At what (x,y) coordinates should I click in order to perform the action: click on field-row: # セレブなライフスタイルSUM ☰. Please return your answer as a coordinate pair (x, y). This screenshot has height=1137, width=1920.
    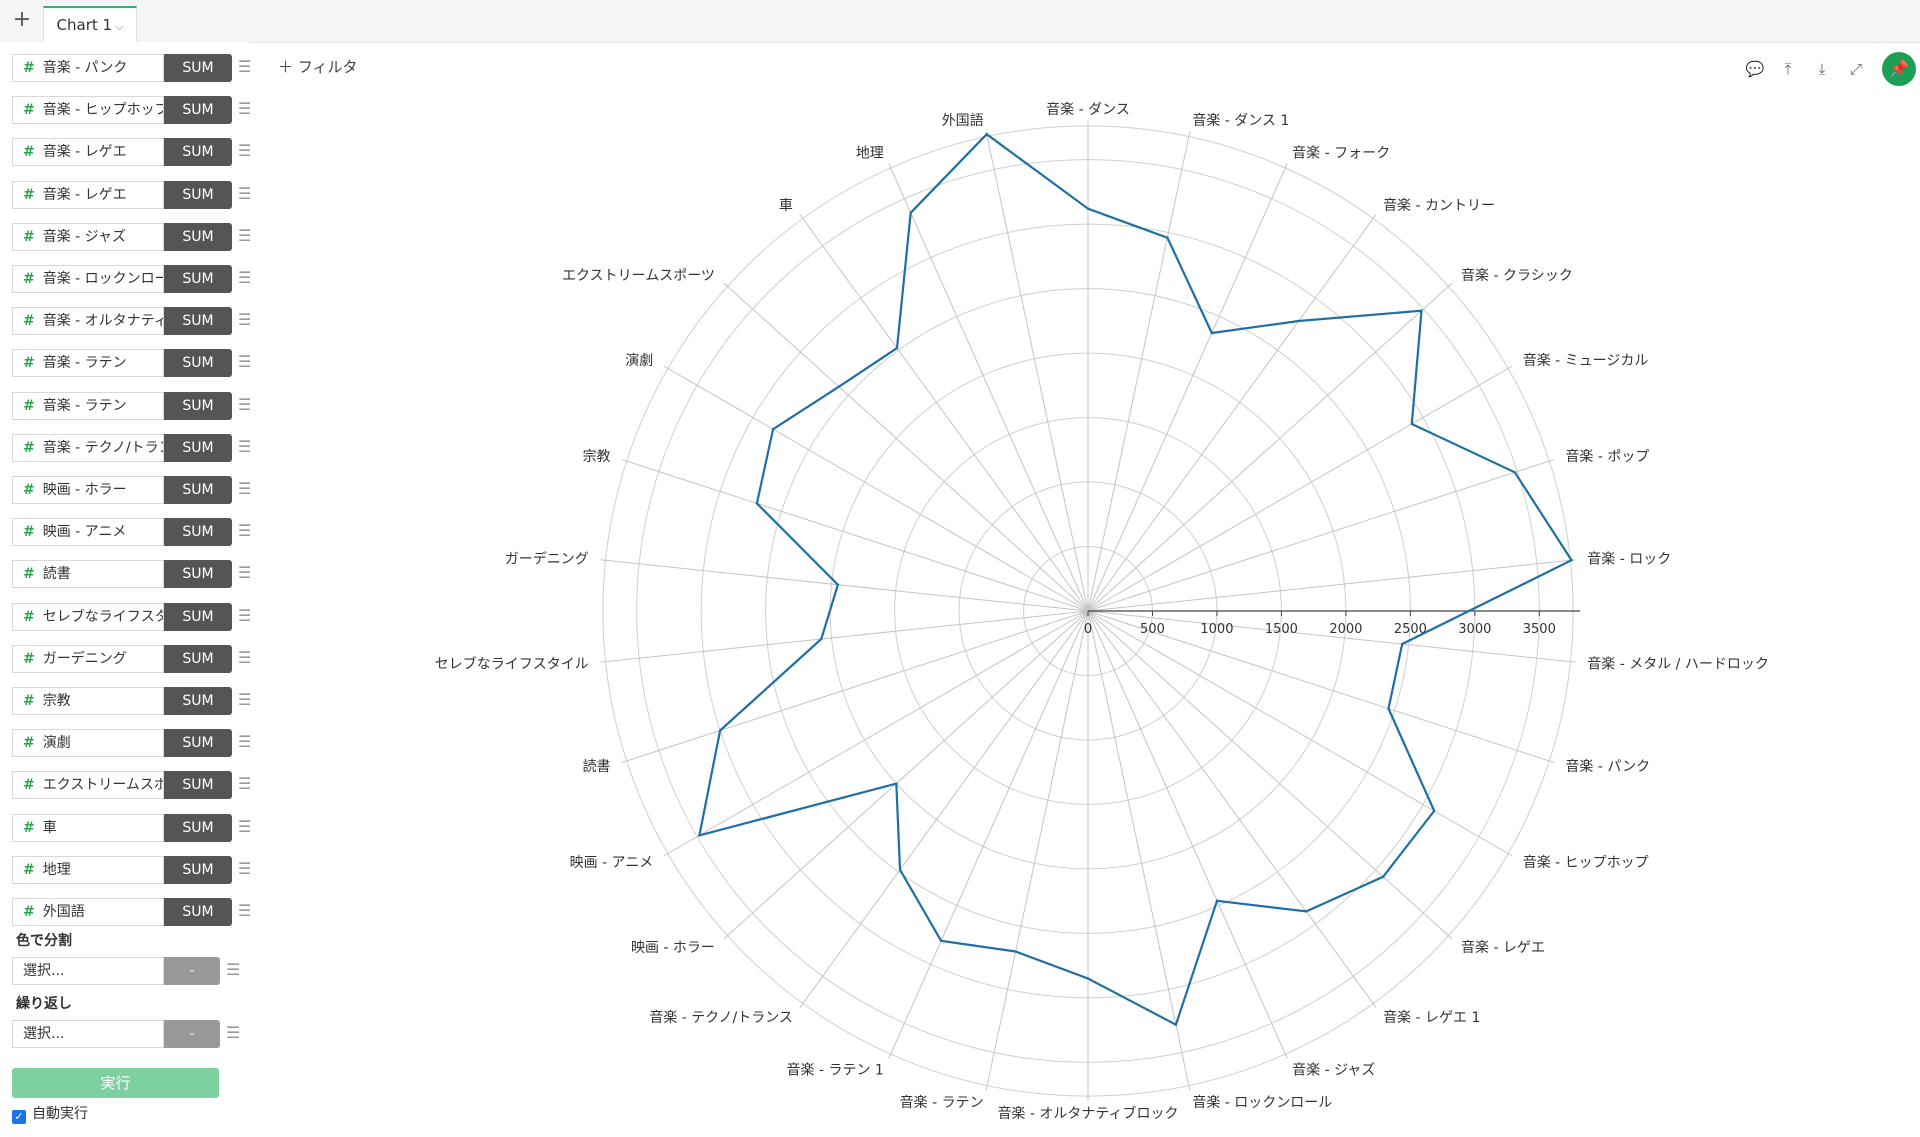
    Looking at the image, I should click on (131, 617).